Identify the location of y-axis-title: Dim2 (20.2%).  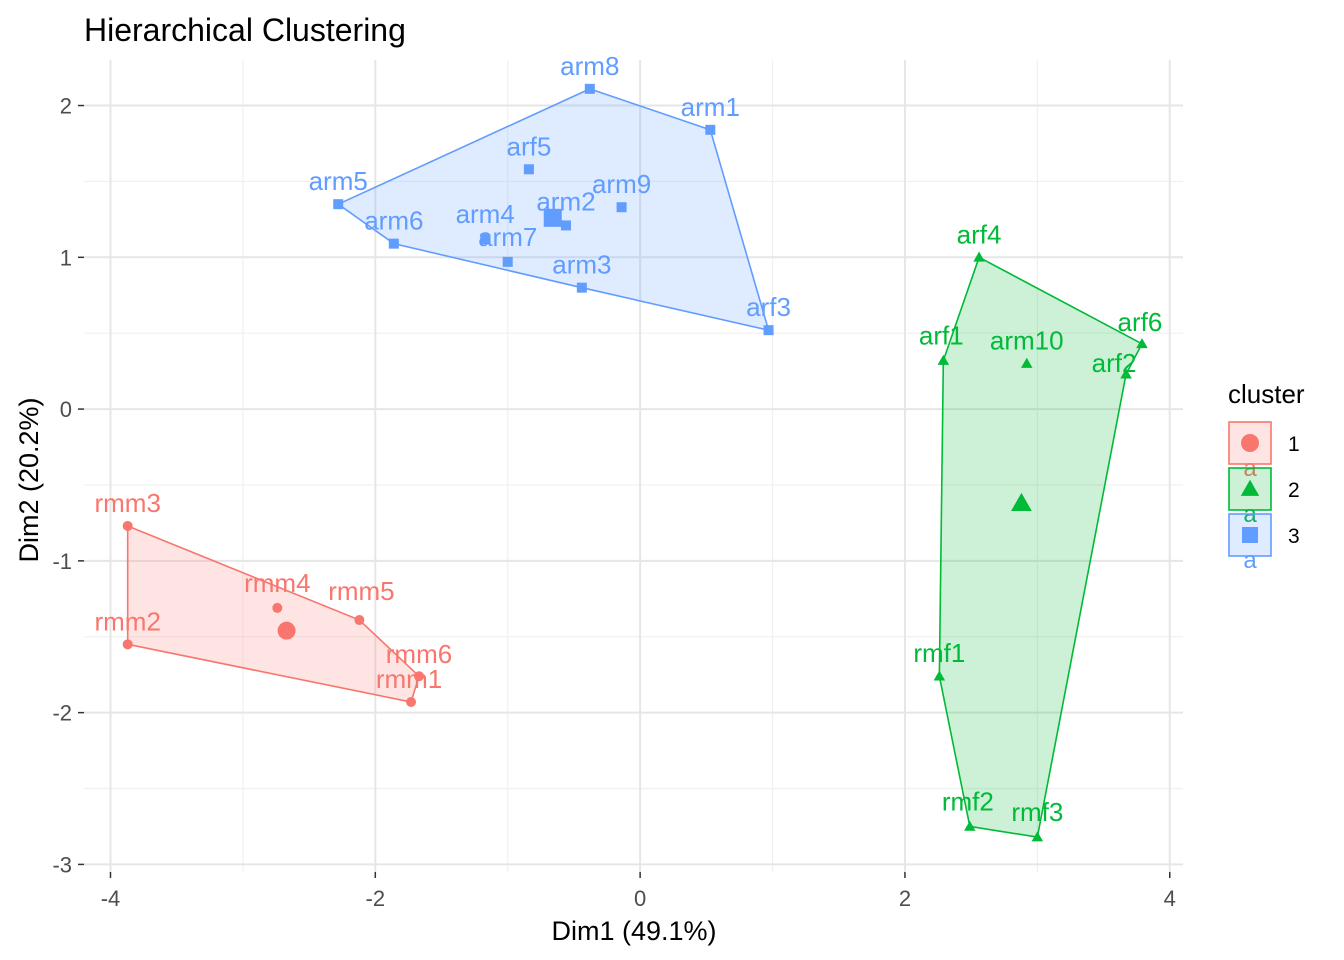
(29, 479).